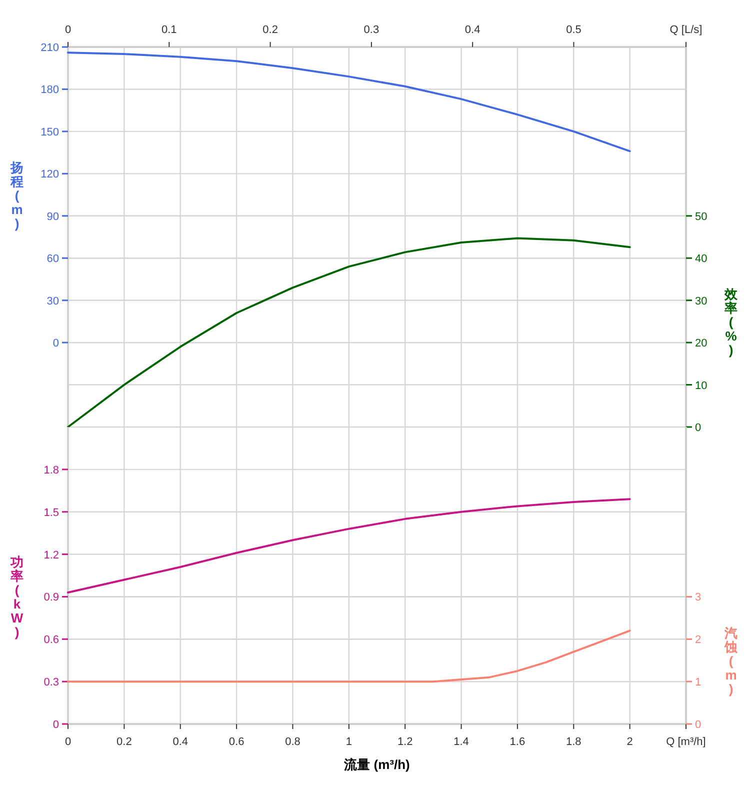  Describe the element at coordinates (49, 174) in the screenshot. I see `y-tick-label: 120` at that location.